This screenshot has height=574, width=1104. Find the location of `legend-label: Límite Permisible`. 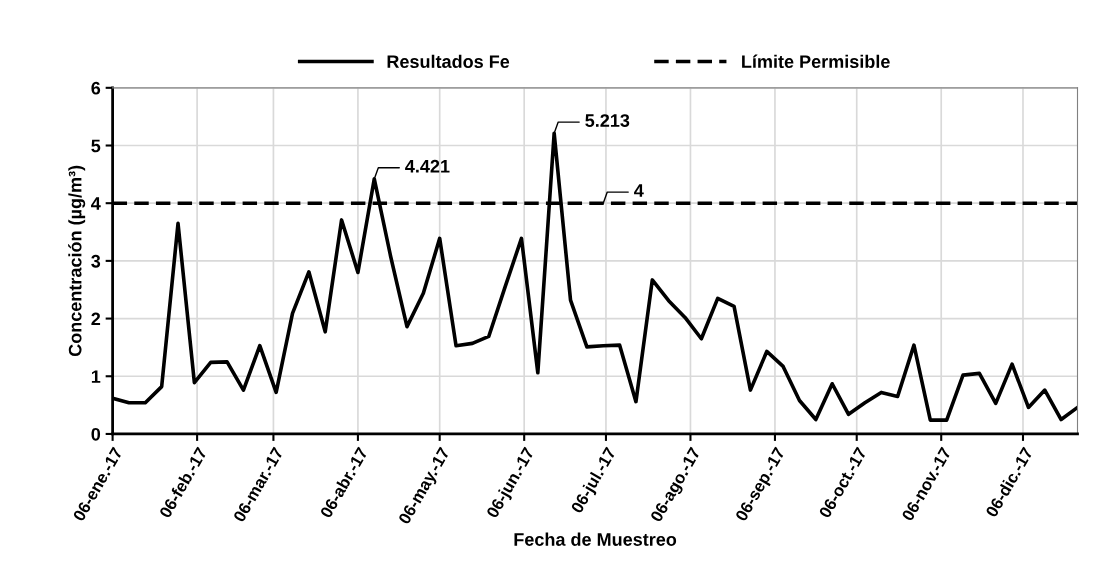

legend-label: Límite Permisible is located at coordinates (816, 61).